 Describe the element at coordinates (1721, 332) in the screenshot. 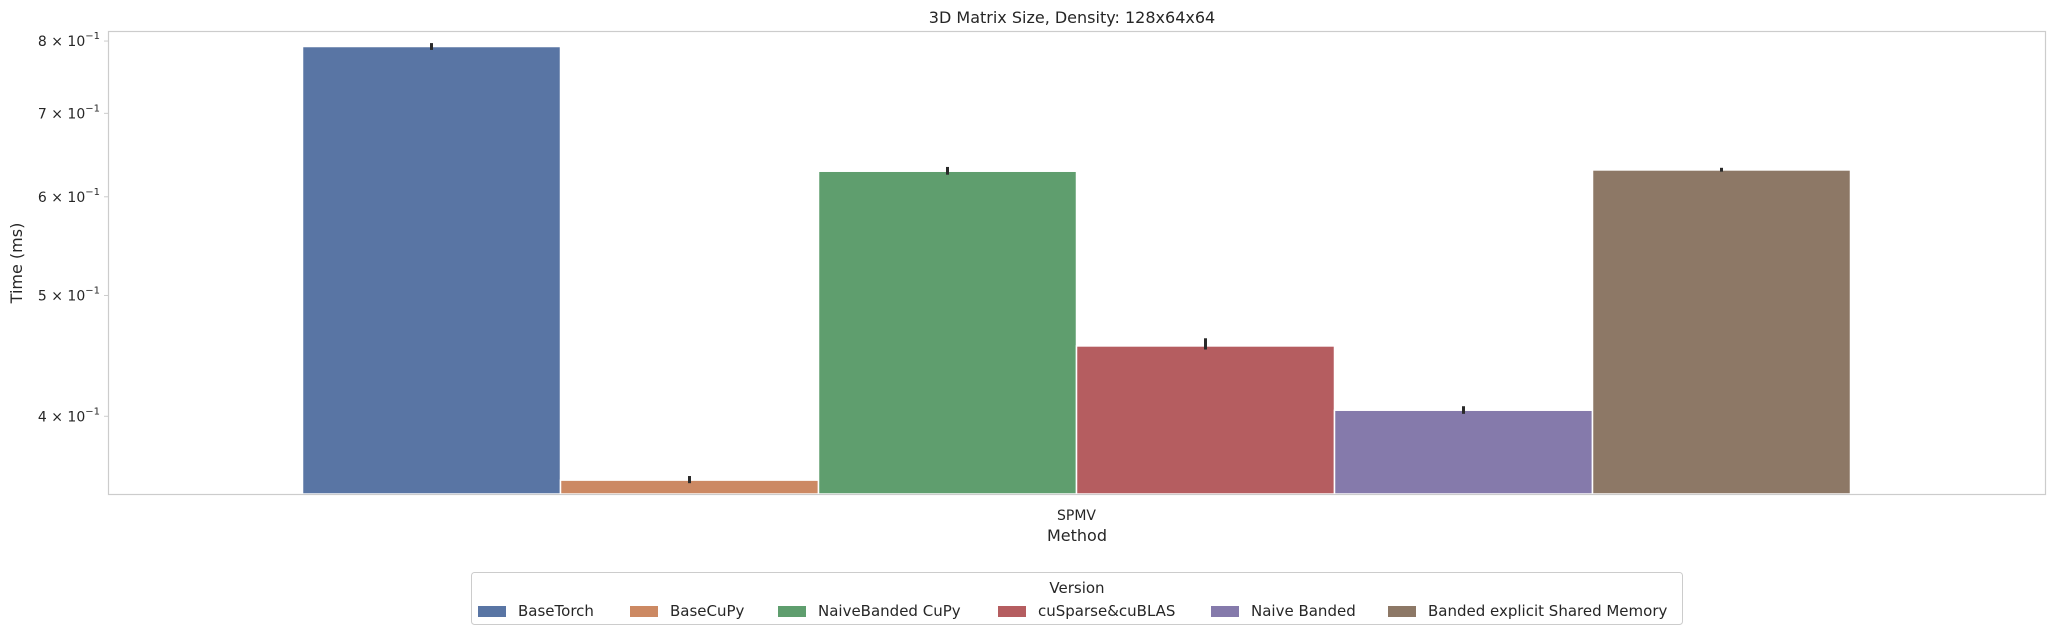

I see `bar-banded-explicit-shared-memory` at that location.